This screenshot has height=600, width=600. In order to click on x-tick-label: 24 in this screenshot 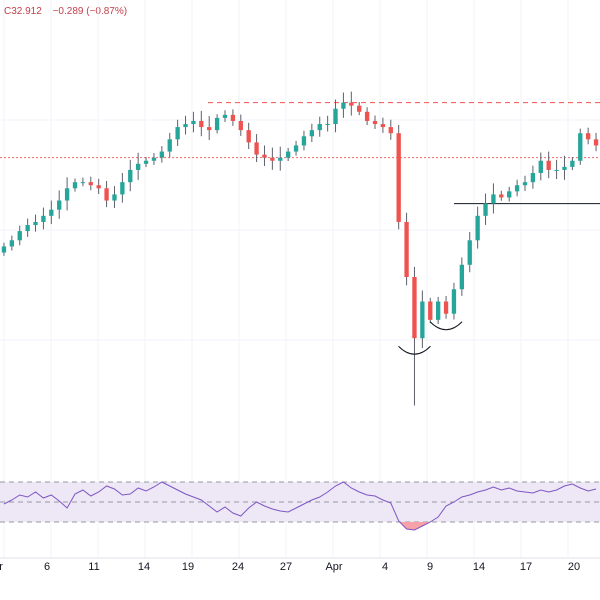, I will do `click(238, 567)`.